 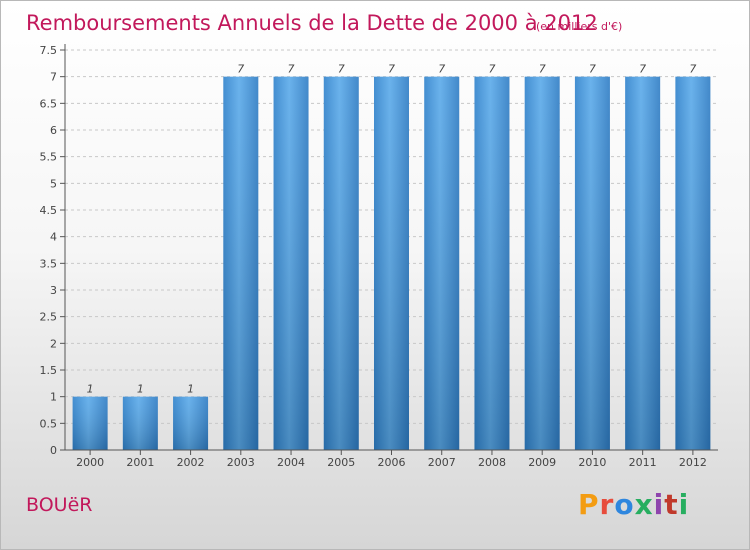 What do you see at coordinates (693, 263) in the screenshot?
I see `bar-shade-2012` at bounding box center [693, 263].